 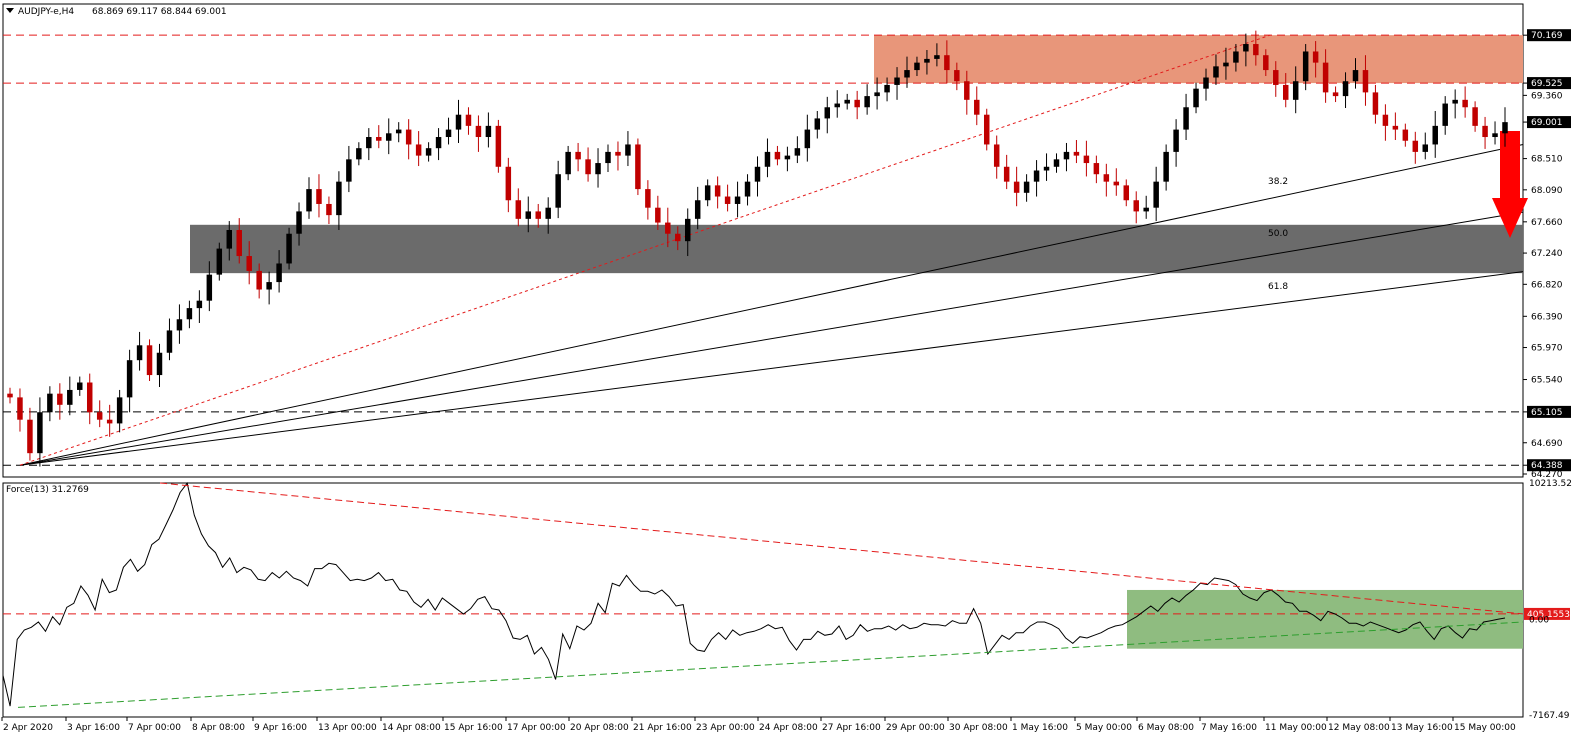 What do you see at coordinates (662, 728) in the screenshot?
I see `x-tick-label: 21 Apr 16:00` at bounding box center [662, 728].